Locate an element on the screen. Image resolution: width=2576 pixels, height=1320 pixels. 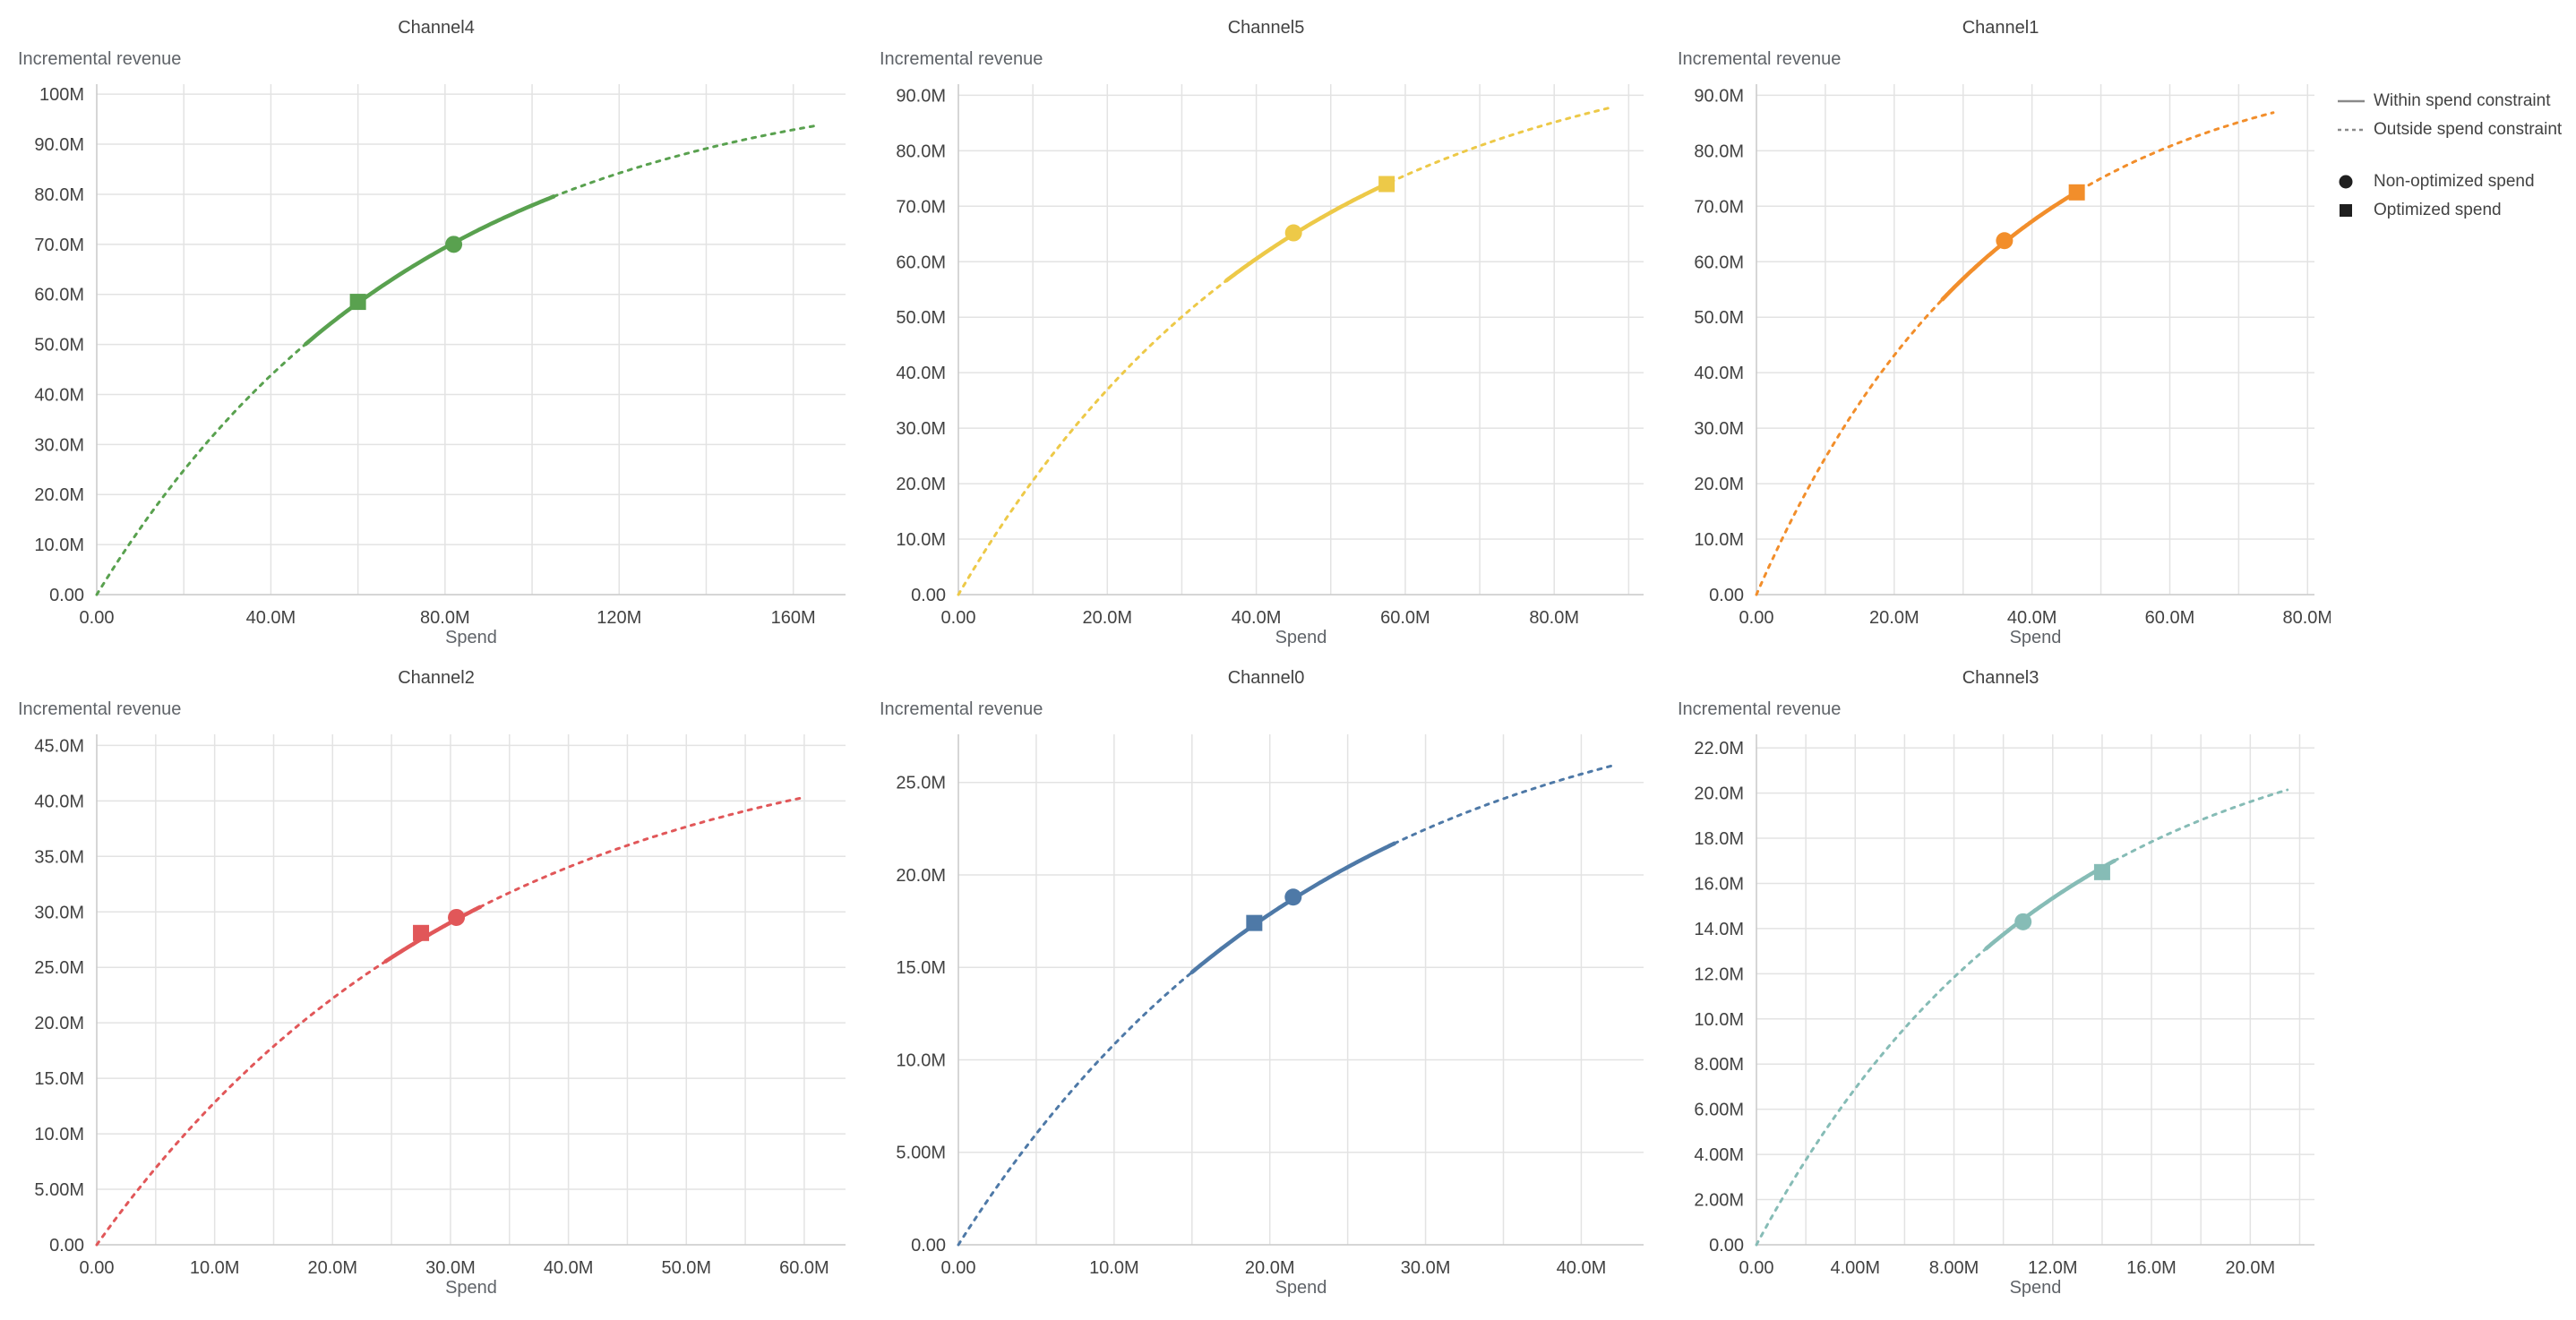
chart-title: Channel0 is located at coordinates (1266, 678).